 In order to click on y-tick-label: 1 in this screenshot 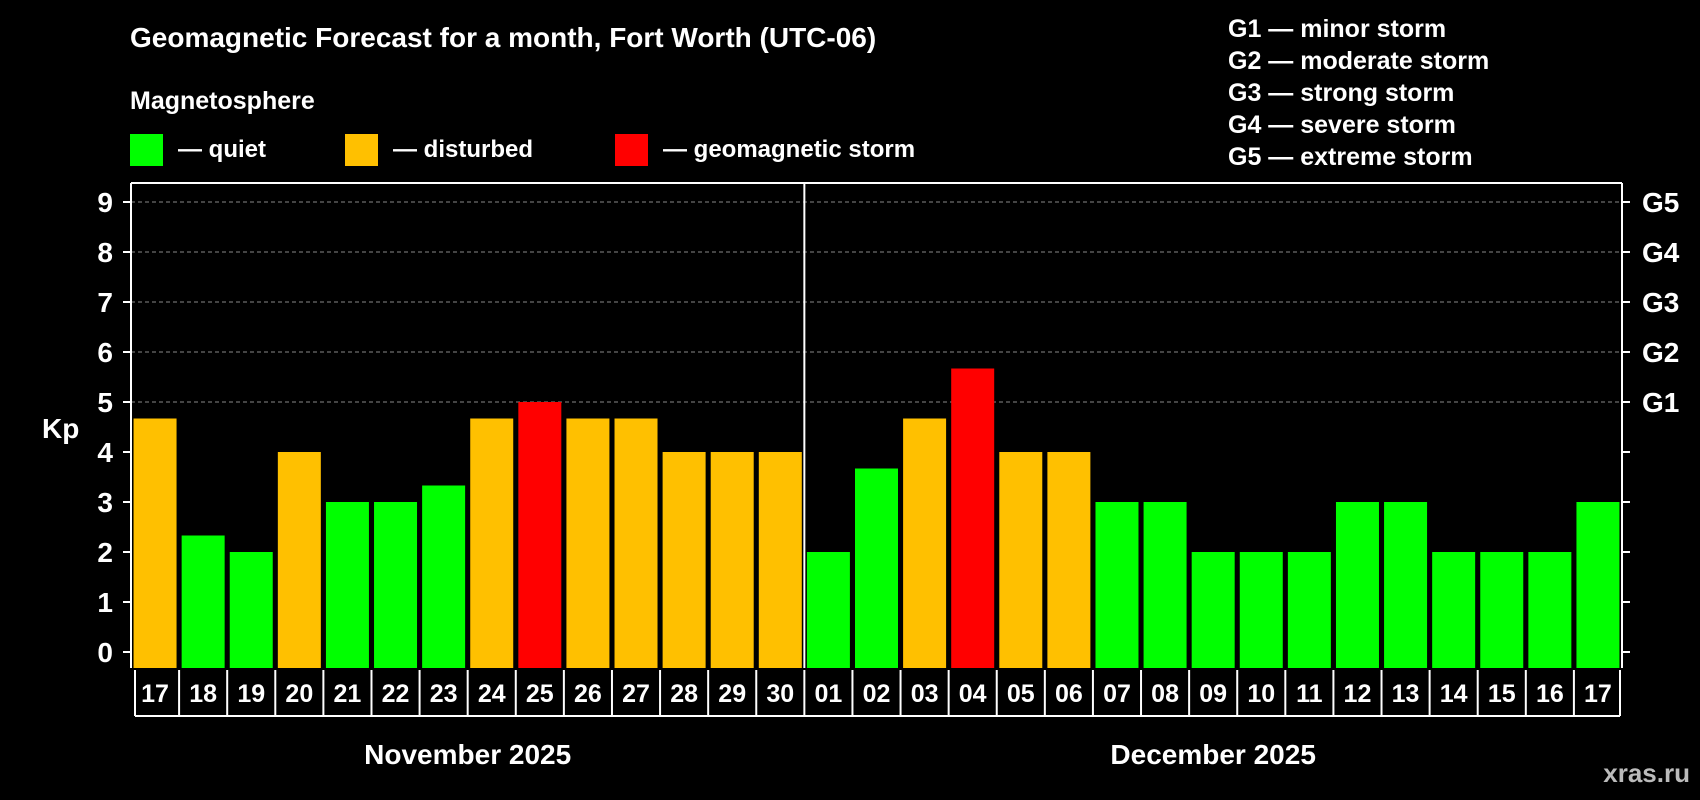, I will do `click(105, 602)`.